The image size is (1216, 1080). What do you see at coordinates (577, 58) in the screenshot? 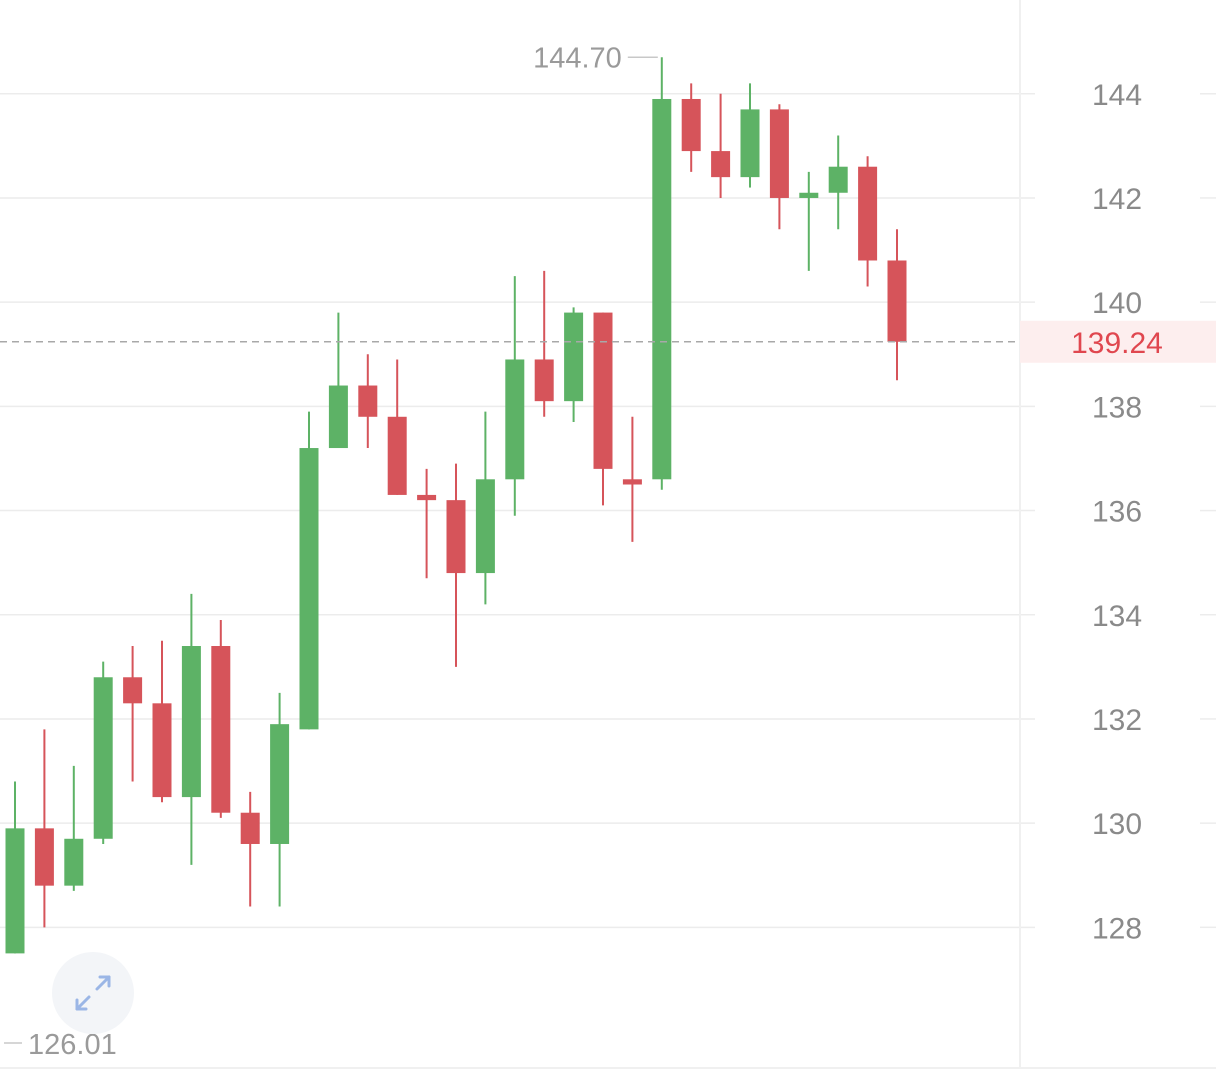
I see `max-price-label: 144.70` at bounding box center [577, 58].